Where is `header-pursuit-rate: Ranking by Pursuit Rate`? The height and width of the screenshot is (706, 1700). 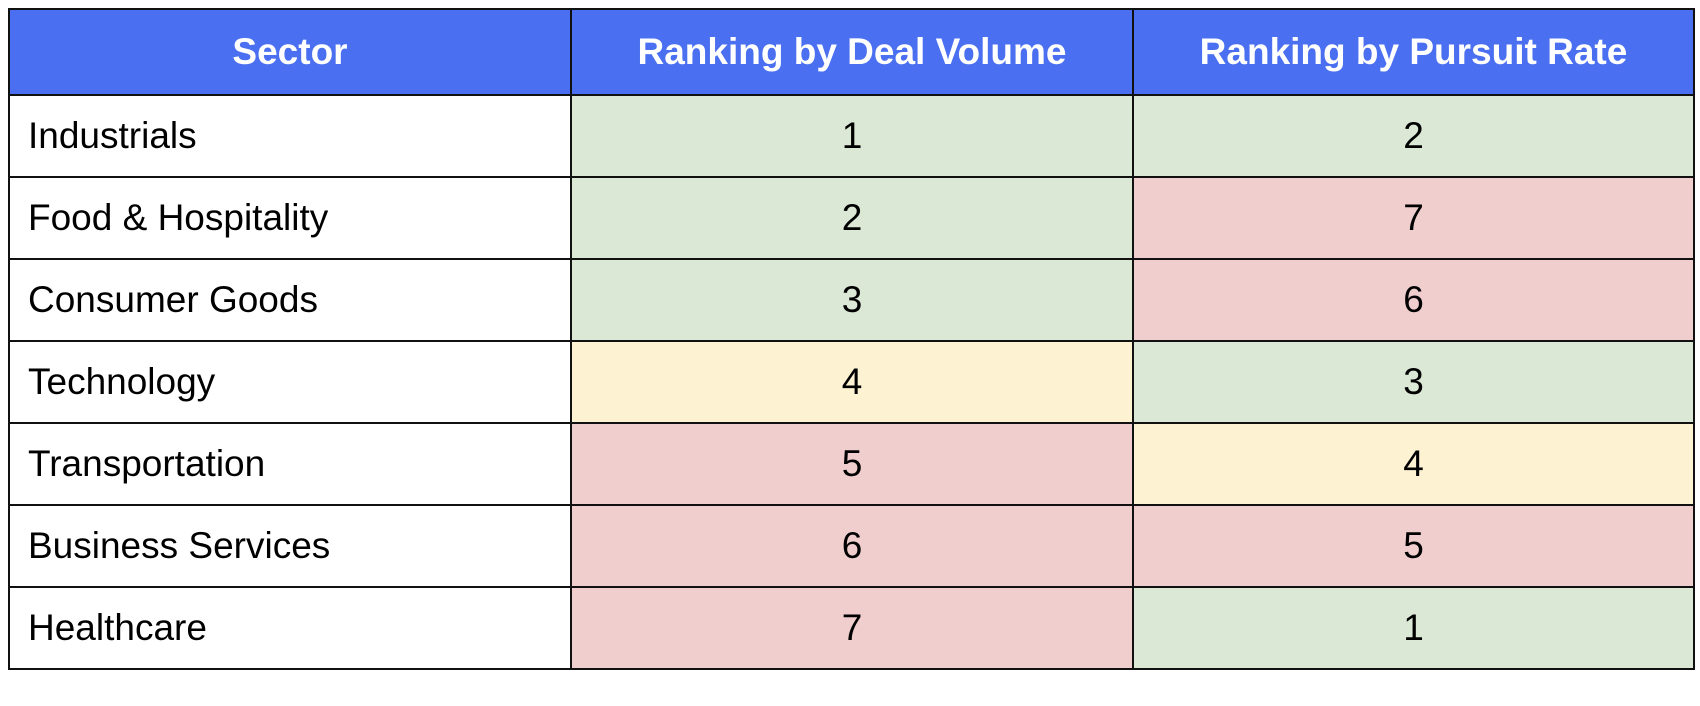 header-pursuit-rate: Ranking by Pursuit Rate is located at coordinates (1413, 52).